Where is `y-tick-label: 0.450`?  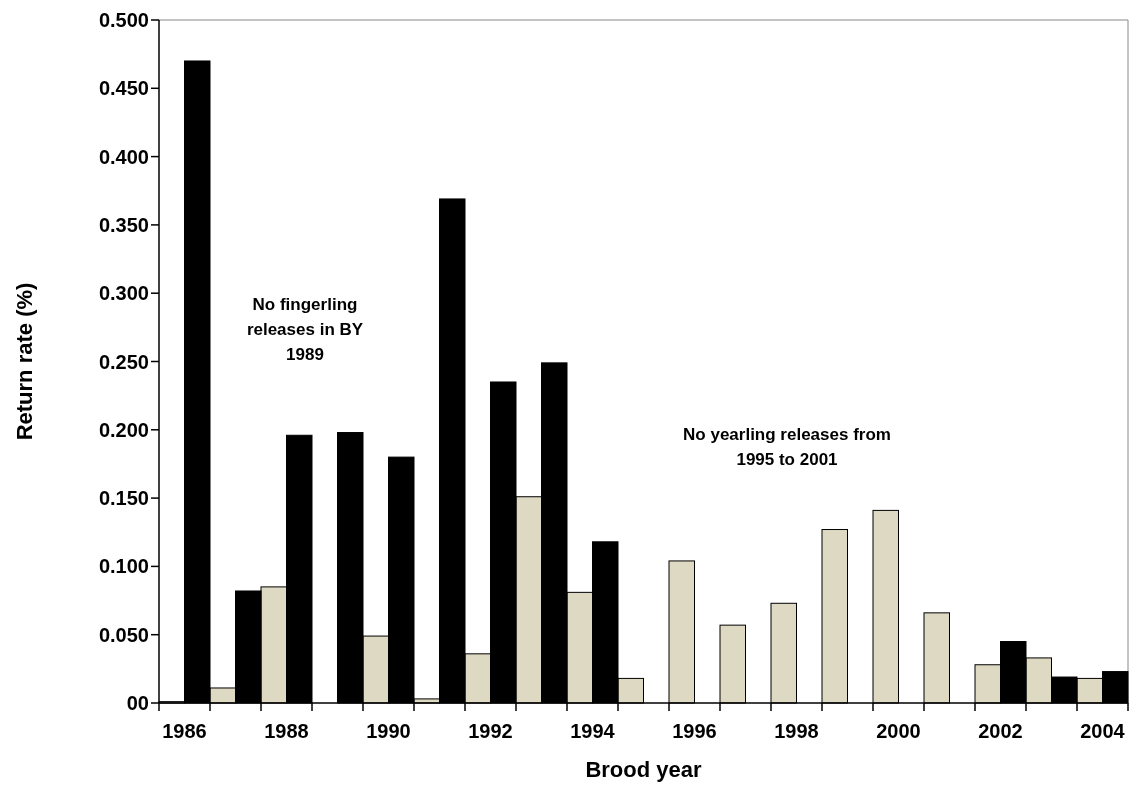
y-tick-label: 0.450 is located at coordinates (123, 88).